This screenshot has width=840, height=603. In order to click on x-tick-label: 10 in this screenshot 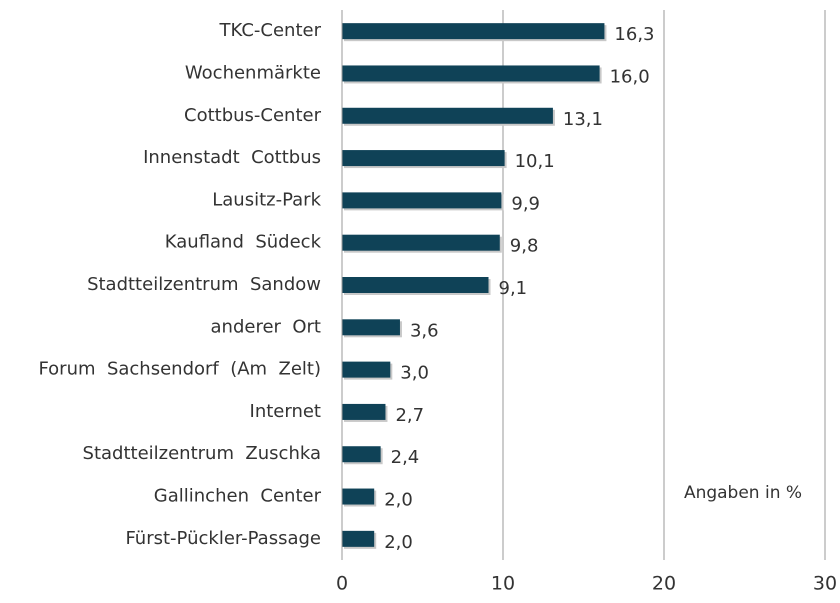, I will do `click(503, 584)`.